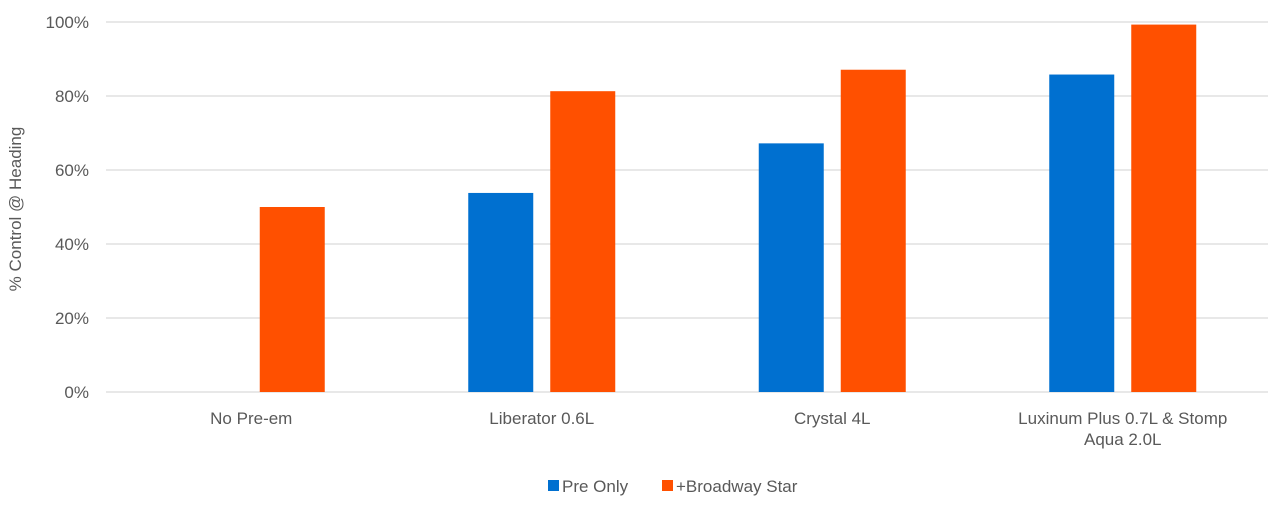 The image size is (1278, 507). I want to click on x-tick-label: Liberator 0.6L, so click(541, 418).